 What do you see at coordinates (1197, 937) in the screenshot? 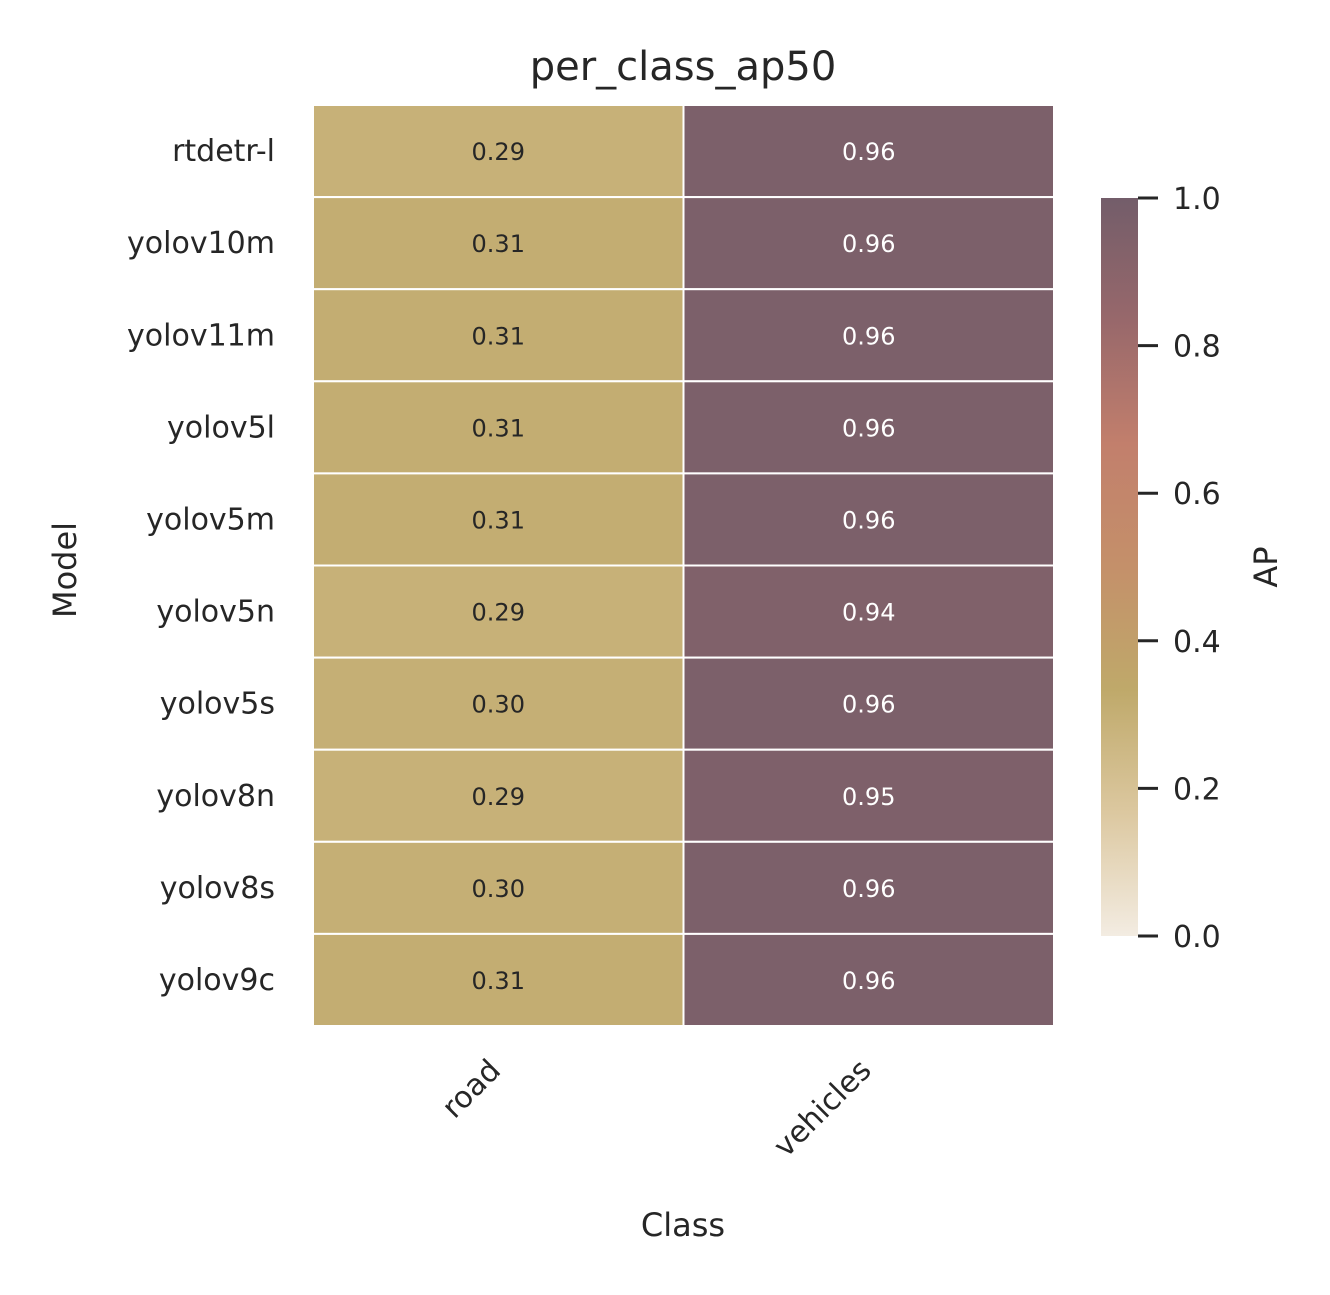
I see `colorbar-tick-label: 0.0` at bounding box center [1197, 937].